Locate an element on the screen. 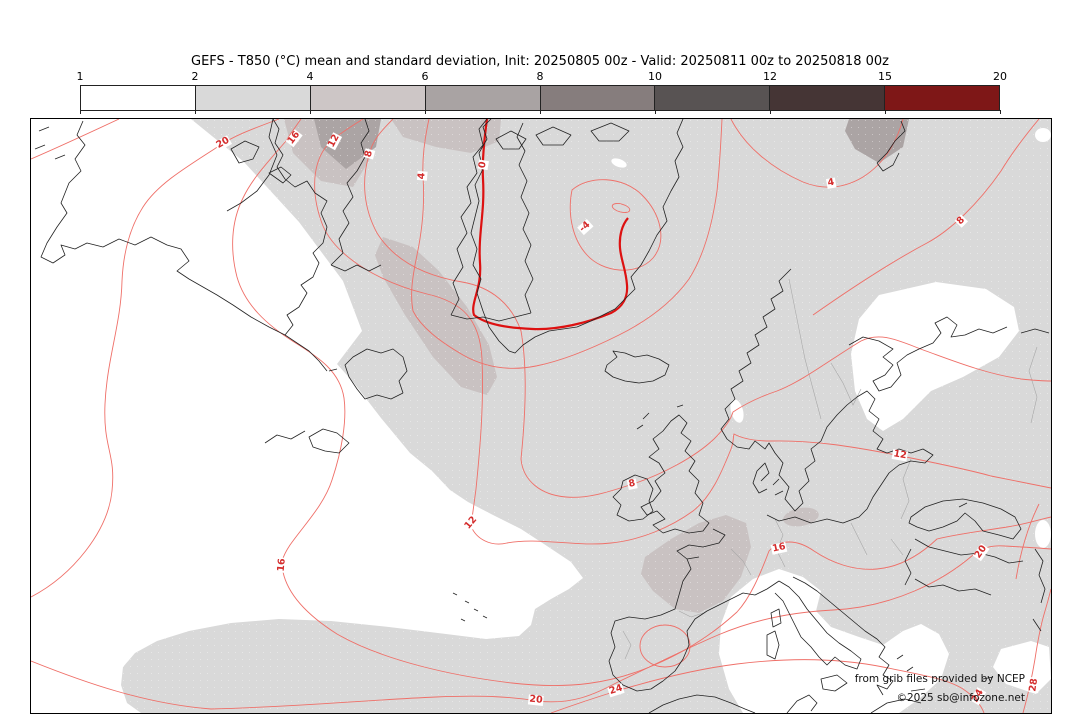  coast-balkans-greece is located at coordinates (859, 636).